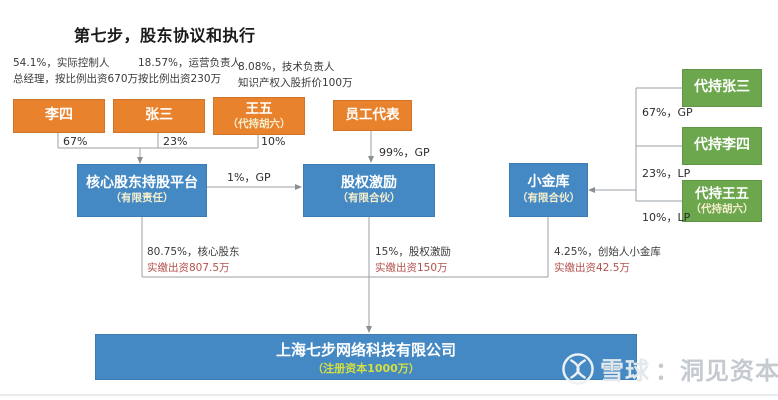 This screenshot has height=400, width=778. Describe the element at coordinates (404, 152) in the screenshot. I see `edge-label-employee-incentive: 99%，GP` at that location.